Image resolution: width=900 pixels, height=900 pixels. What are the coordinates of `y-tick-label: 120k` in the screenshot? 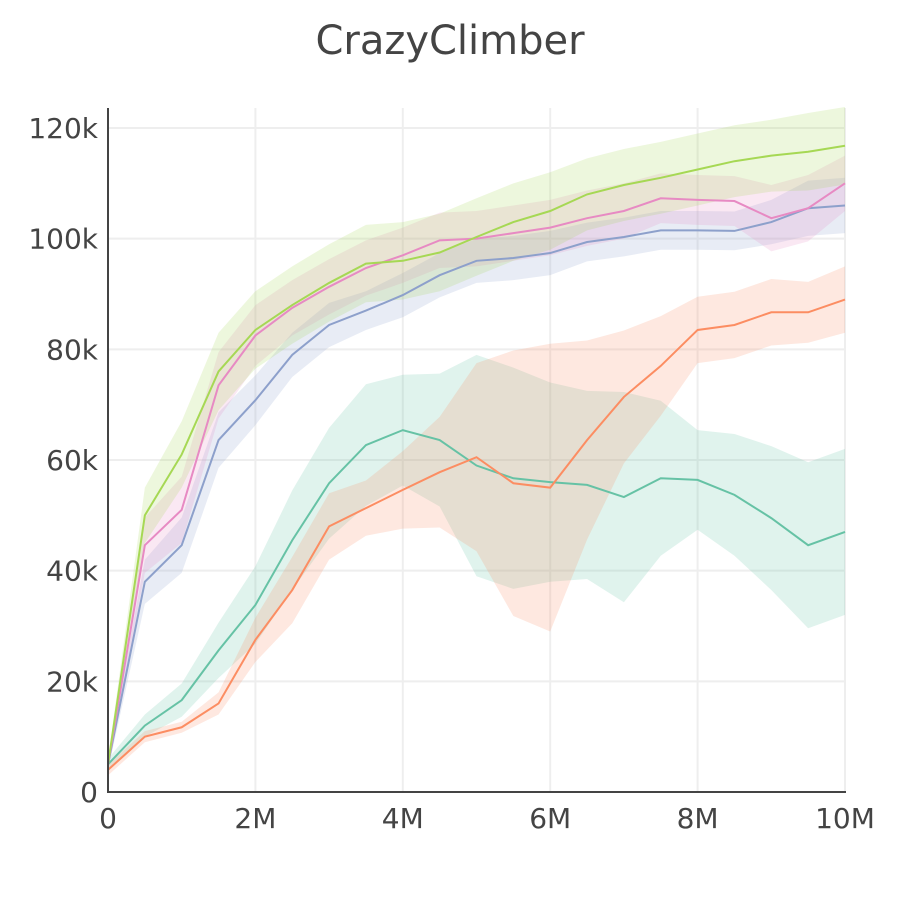 It's located at (63, 128).